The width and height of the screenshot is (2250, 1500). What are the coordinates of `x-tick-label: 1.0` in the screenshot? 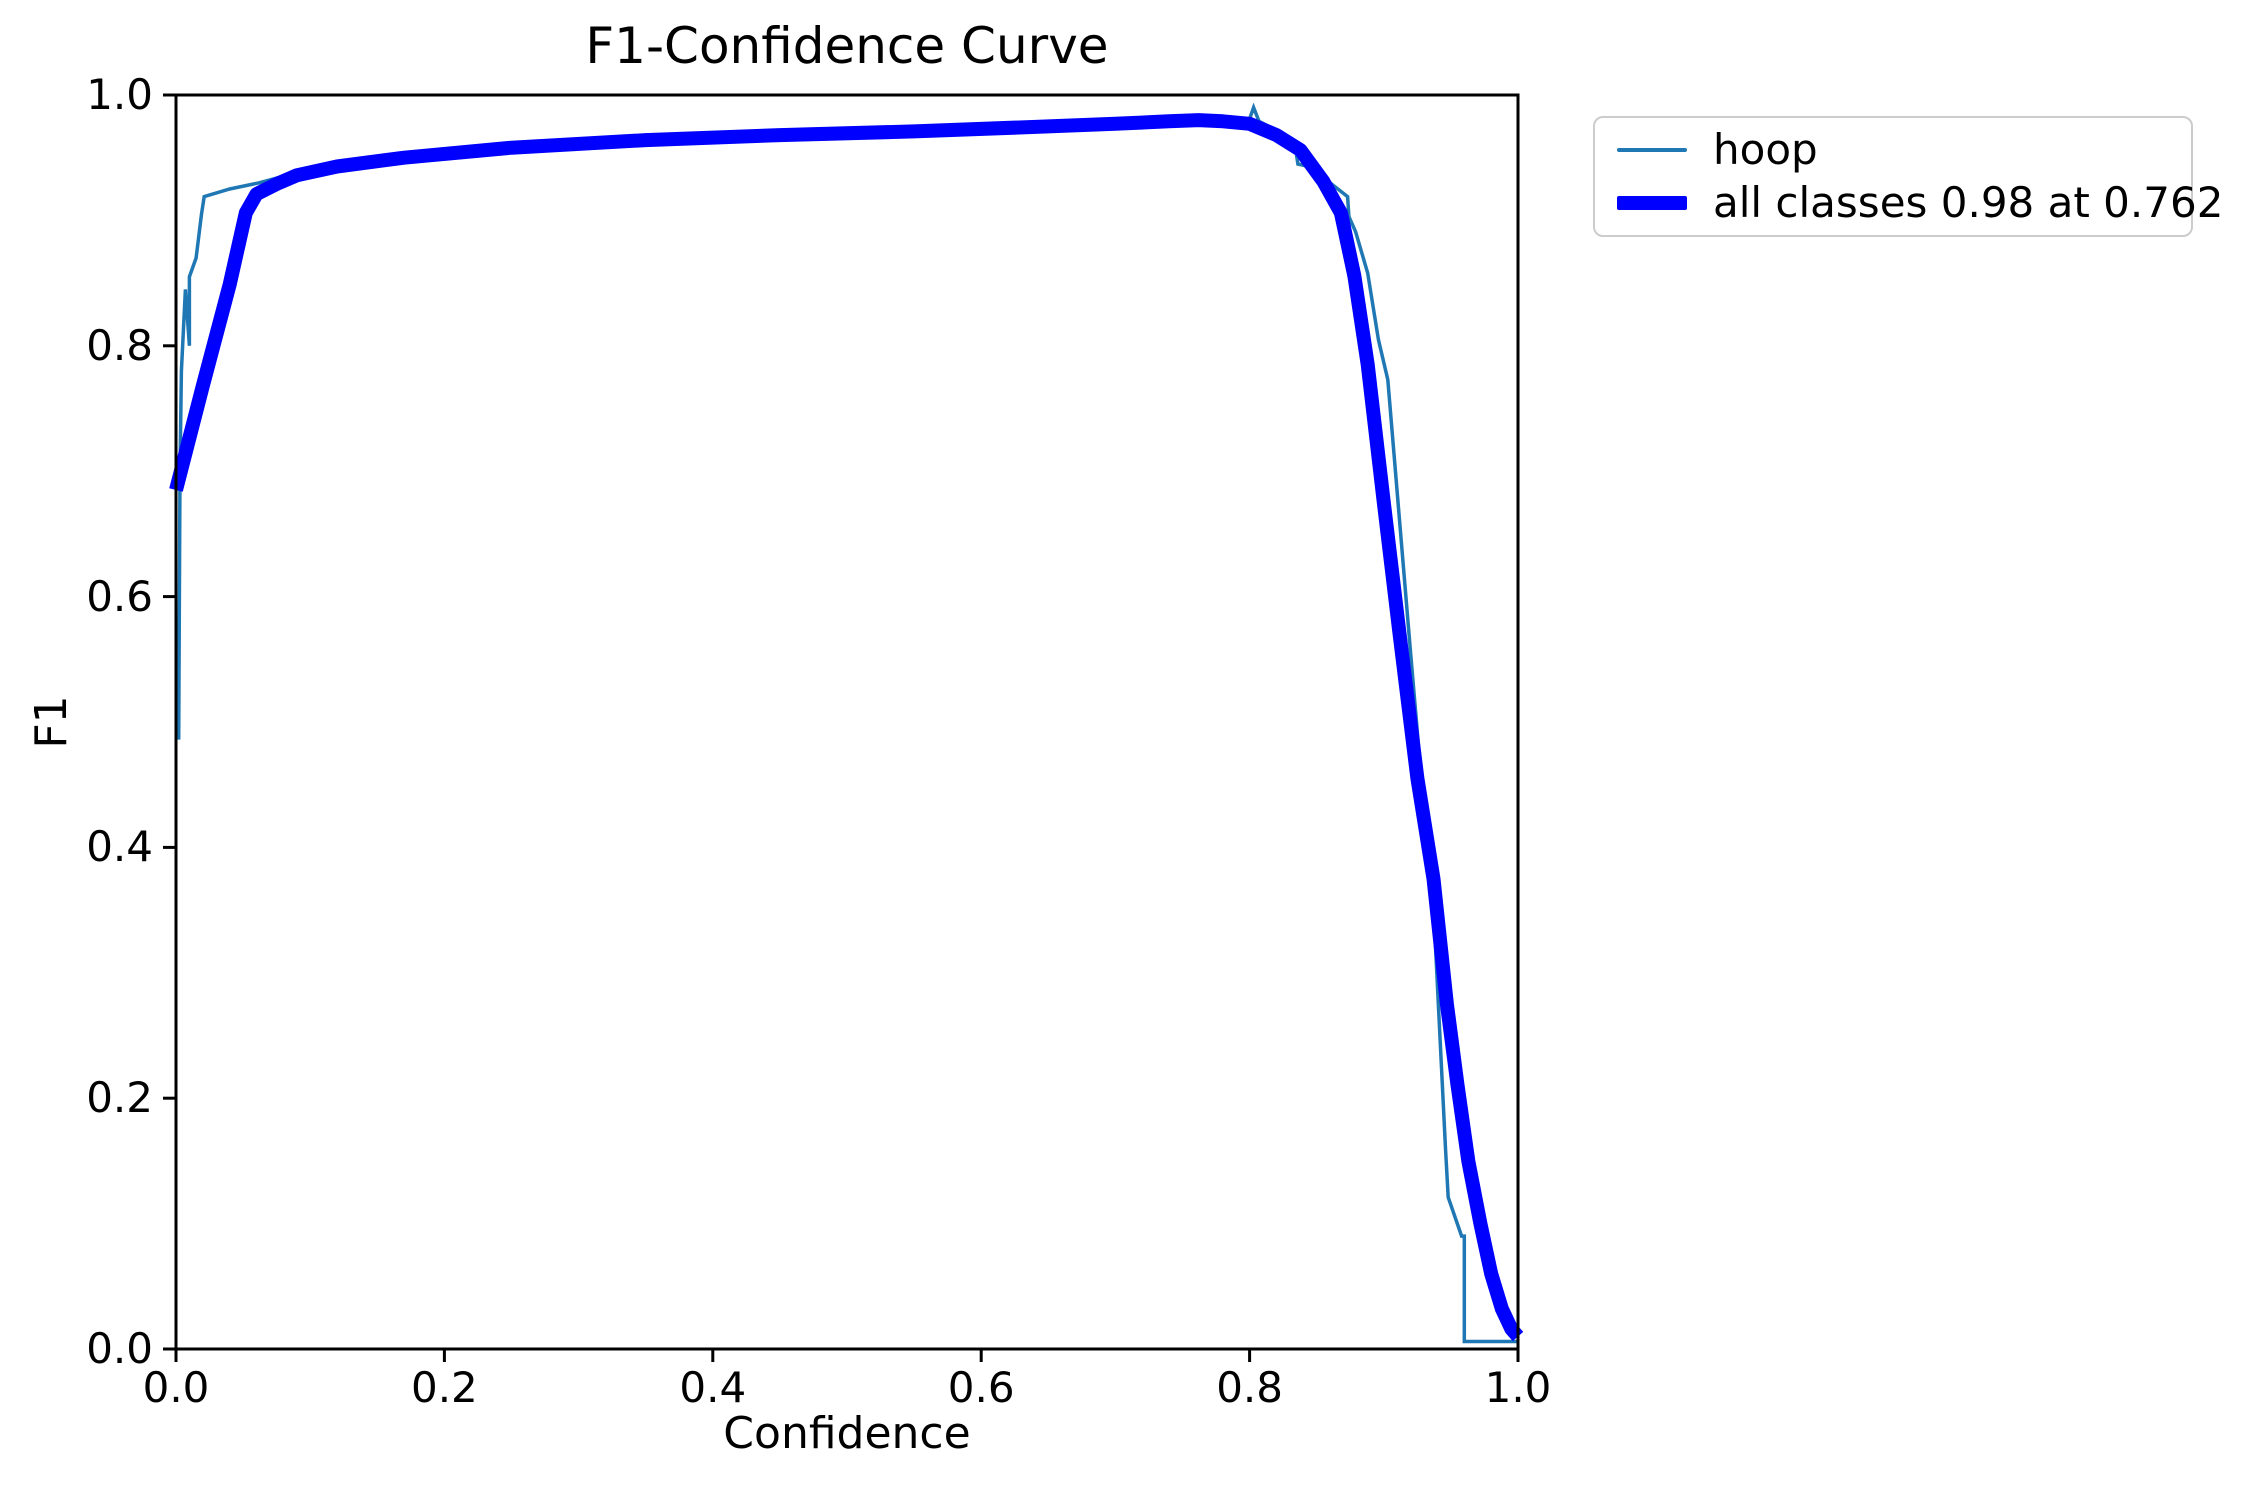 It's located at (1518, 1387).